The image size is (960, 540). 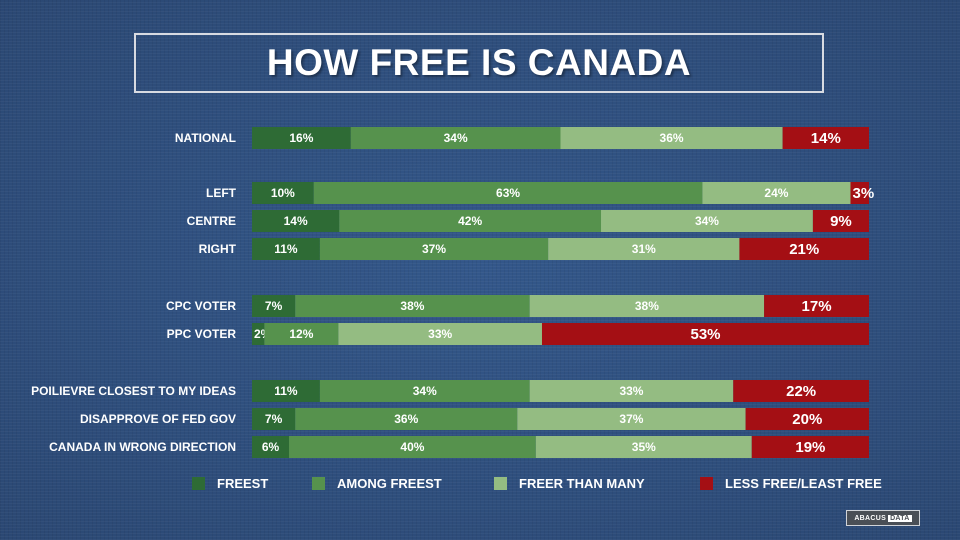 I want to click on row-label-disapprove-of-fed-gov: DISAPPROVE OF FED GOV, so click(x=158, y=419).